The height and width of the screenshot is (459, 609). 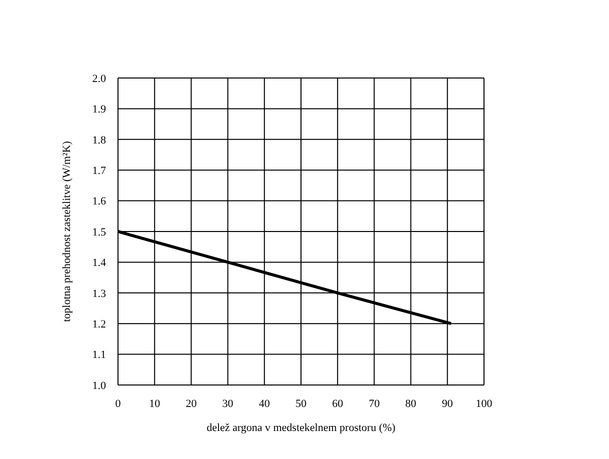 What do you see at coordinates (99, 263) in the screenshot?
I see `y-tick-label: 1.4` at bounding box center [99, 263].